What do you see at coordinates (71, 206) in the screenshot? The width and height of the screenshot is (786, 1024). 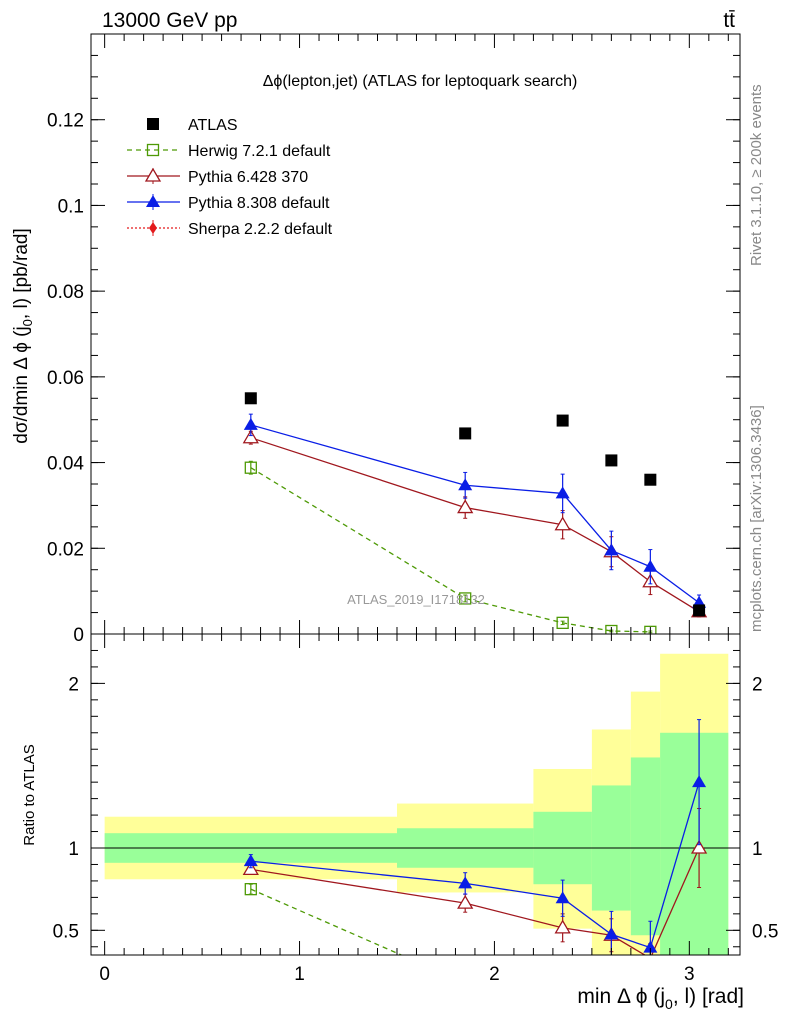 I see `y-tick-label: 0.1` at bounding box center [71, 206].